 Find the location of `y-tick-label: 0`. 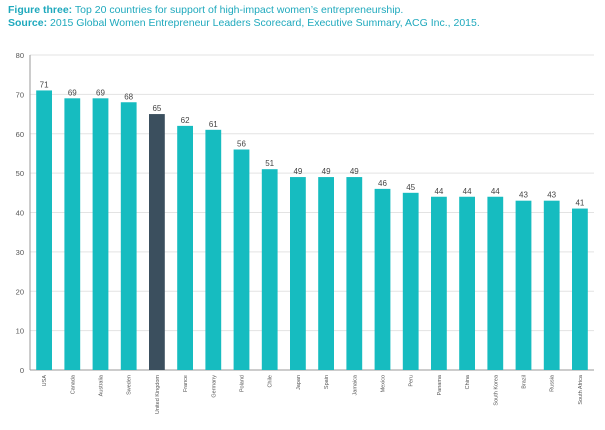

y-tick-label: 0 is located at coordinates (22, 370).